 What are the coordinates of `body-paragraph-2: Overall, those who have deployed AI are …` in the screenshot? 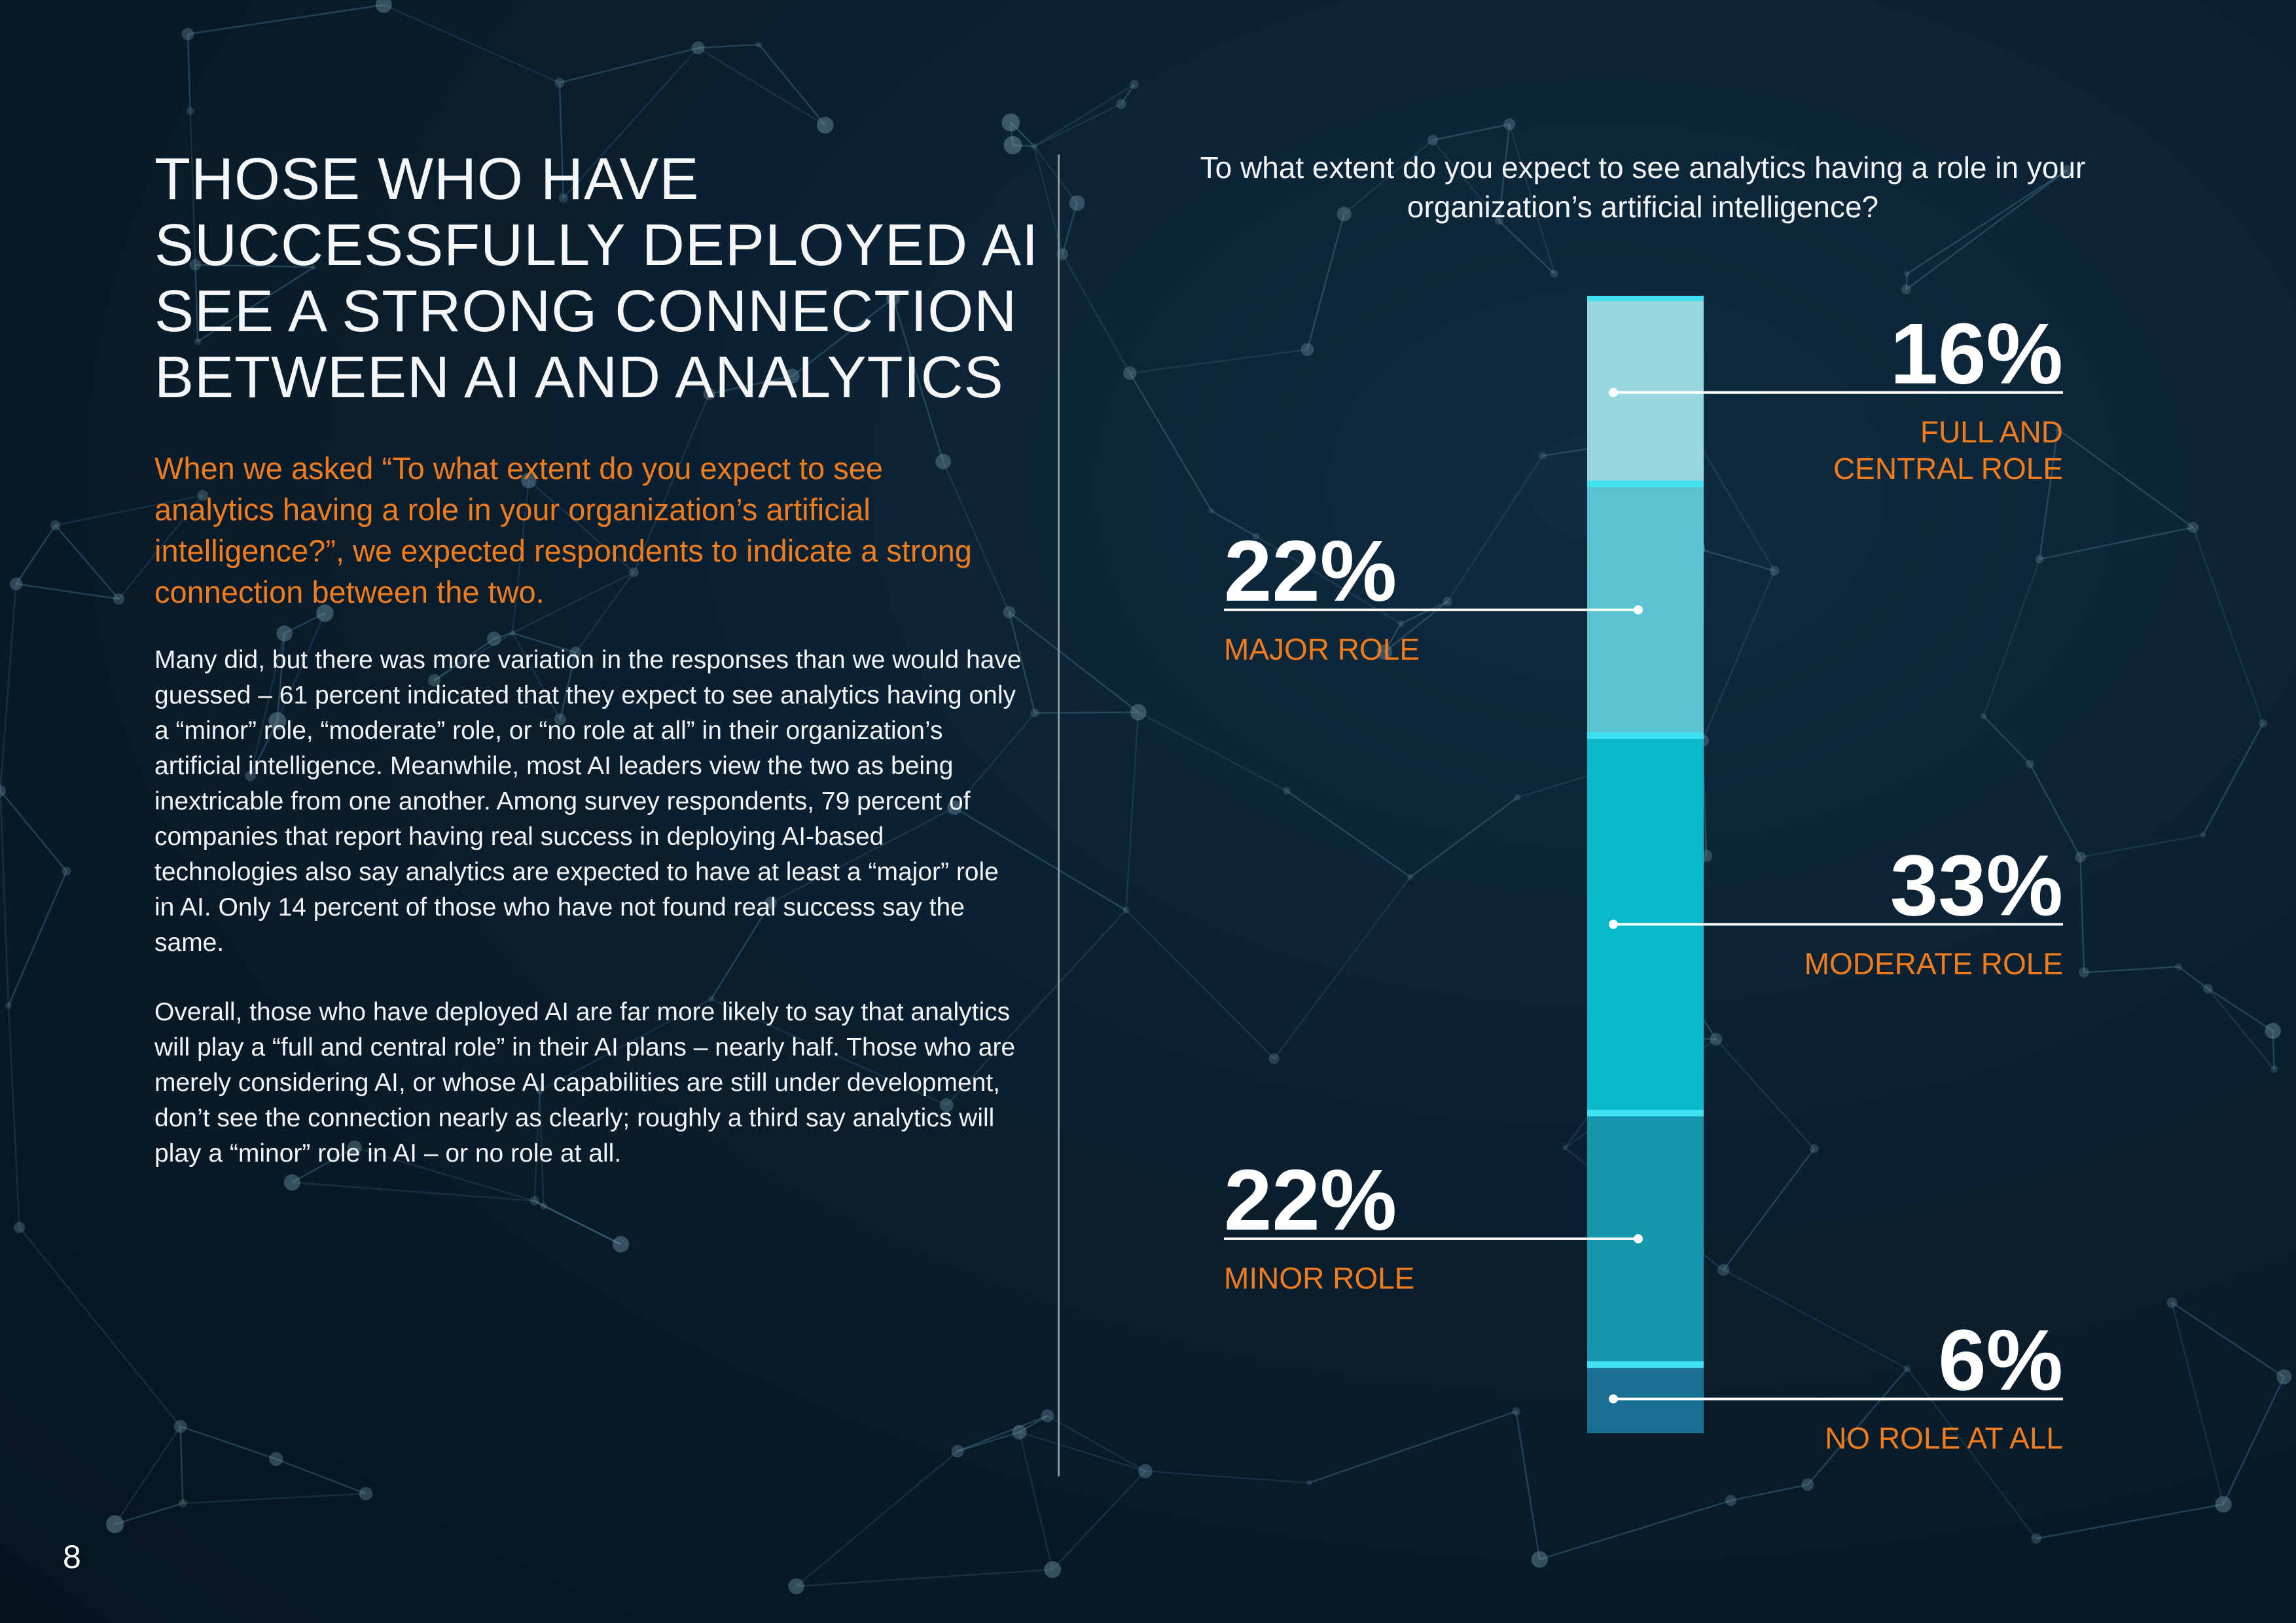 It's located at (585, 1083).